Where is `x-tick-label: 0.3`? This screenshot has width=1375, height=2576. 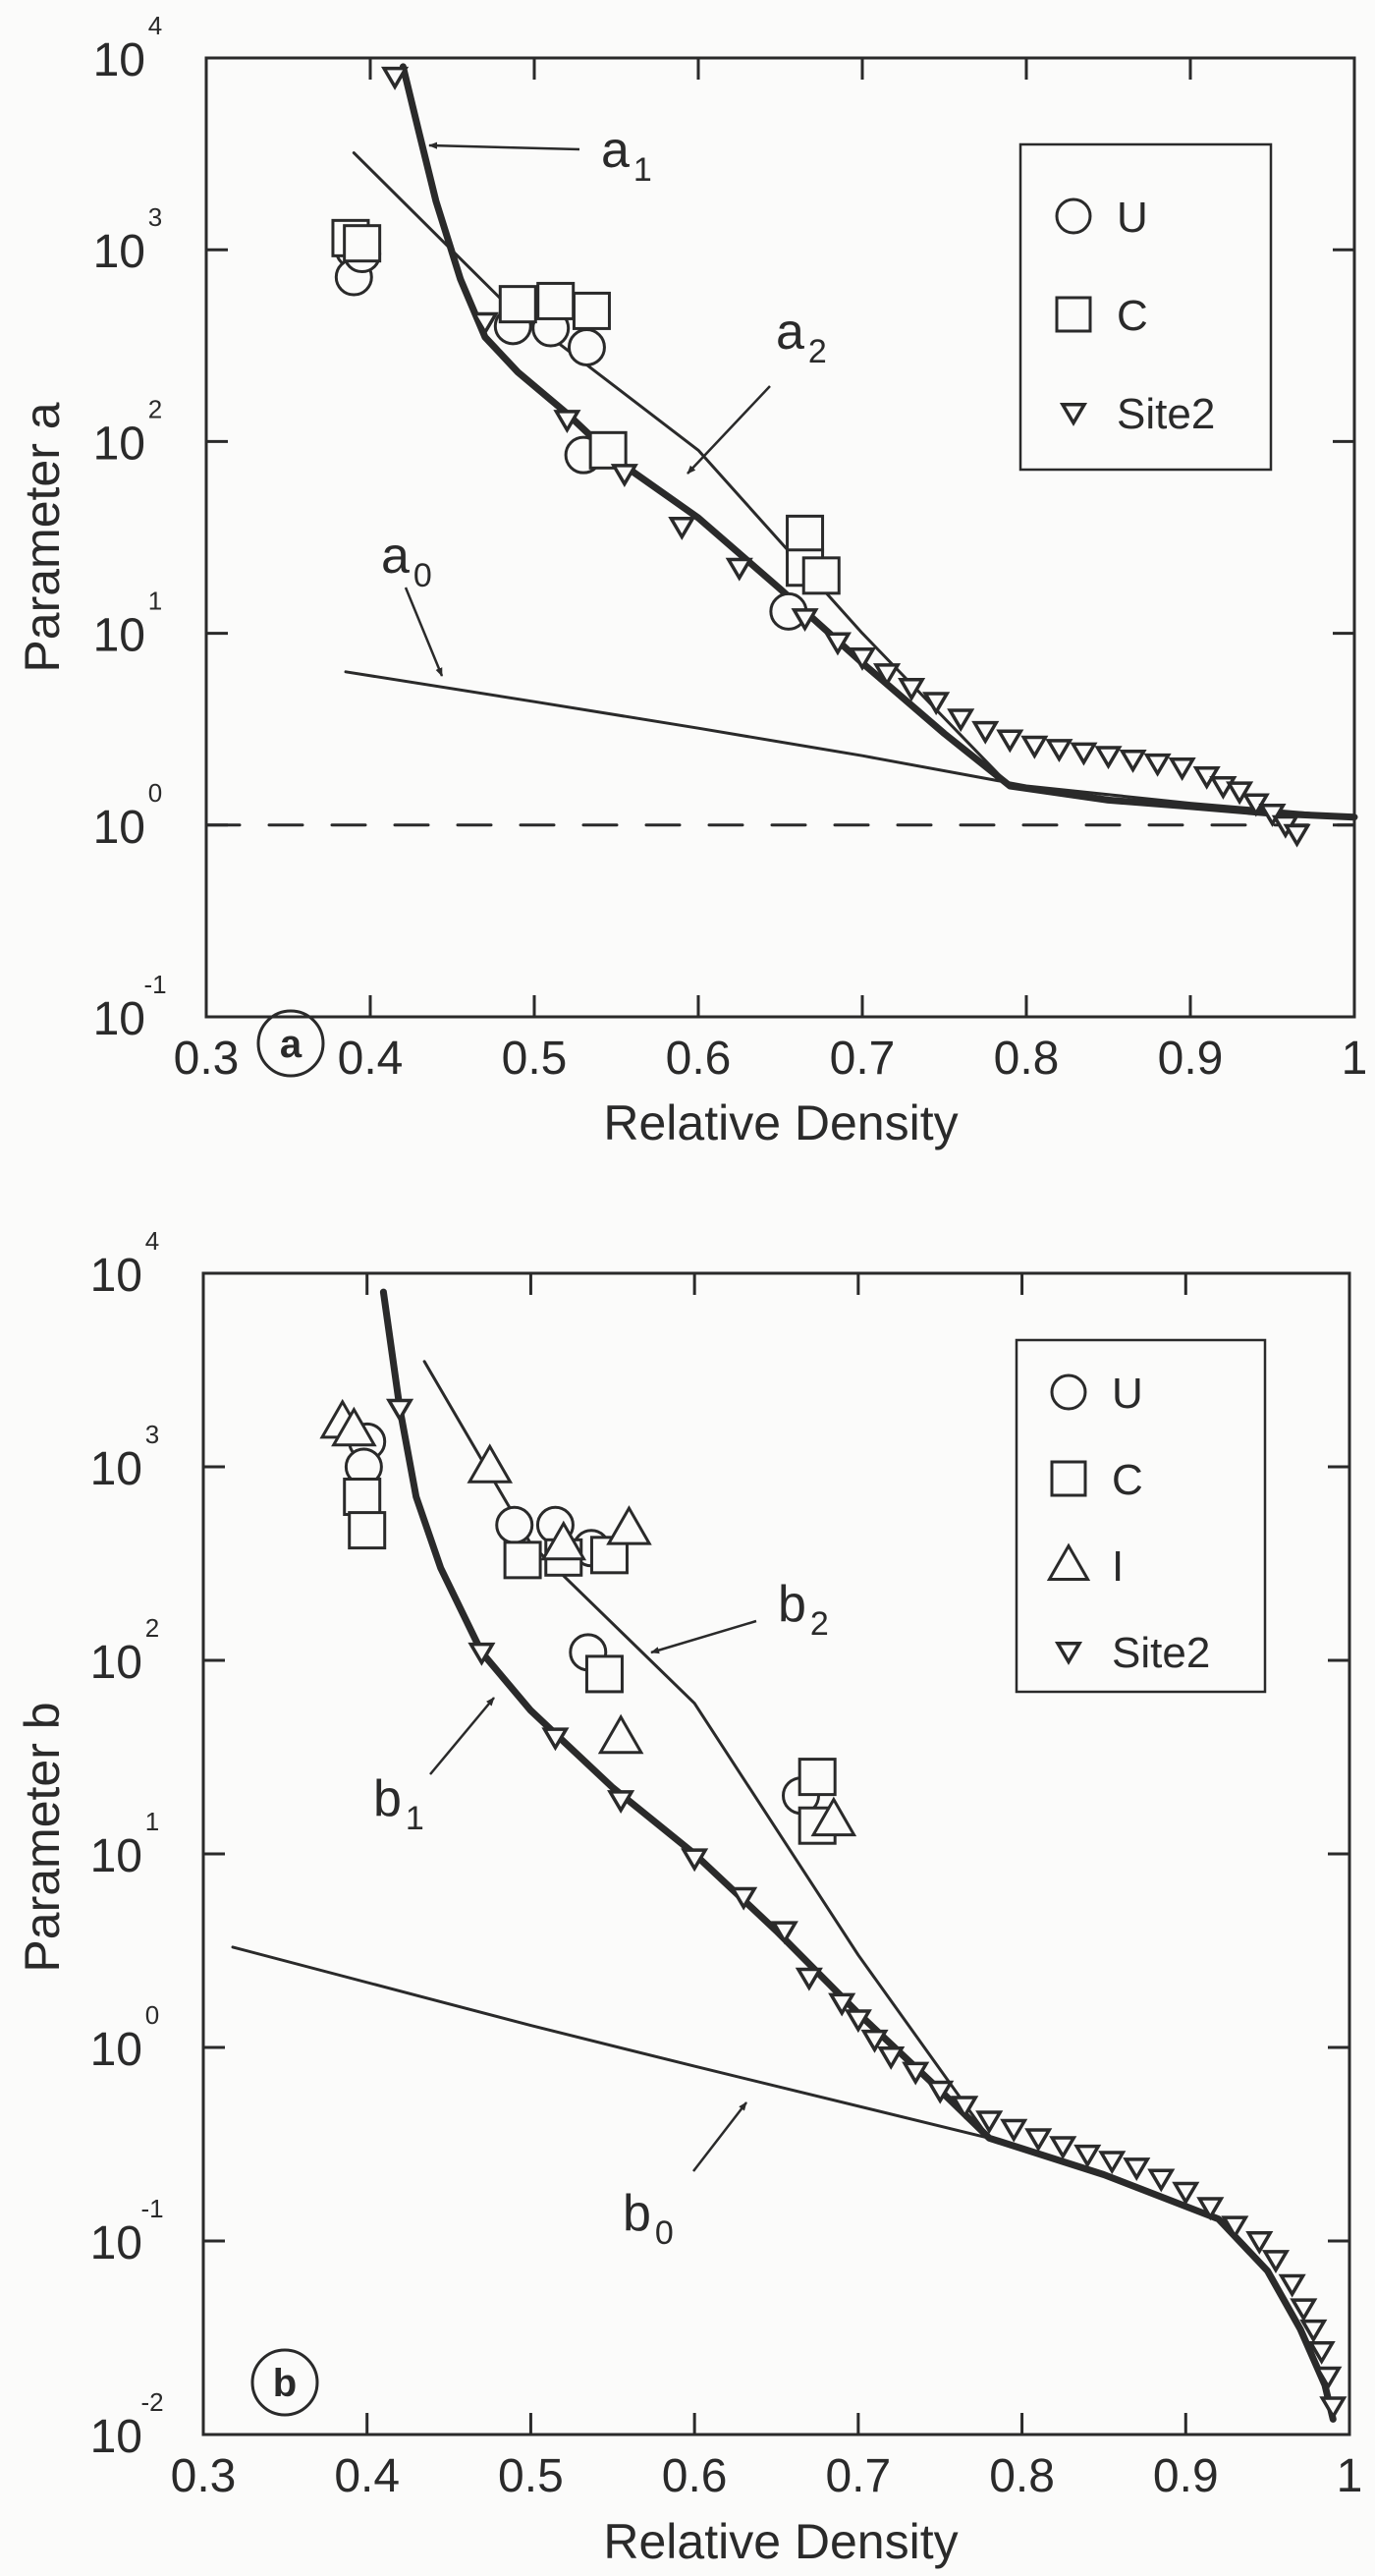
x-tick-label: 0.3 is located at coordinates (207, 1059).